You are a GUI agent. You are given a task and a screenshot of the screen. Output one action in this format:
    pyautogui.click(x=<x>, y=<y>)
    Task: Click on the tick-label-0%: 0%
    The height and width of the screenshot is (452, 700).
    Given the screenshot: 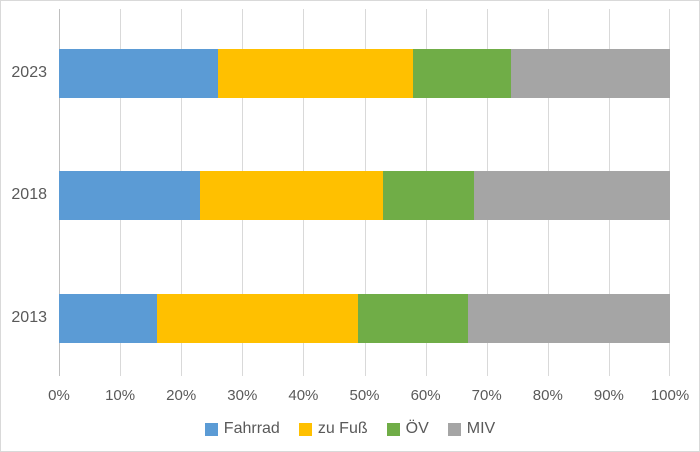 What is the action you would take?
    pyautogui.click(x=59, y=395)
    